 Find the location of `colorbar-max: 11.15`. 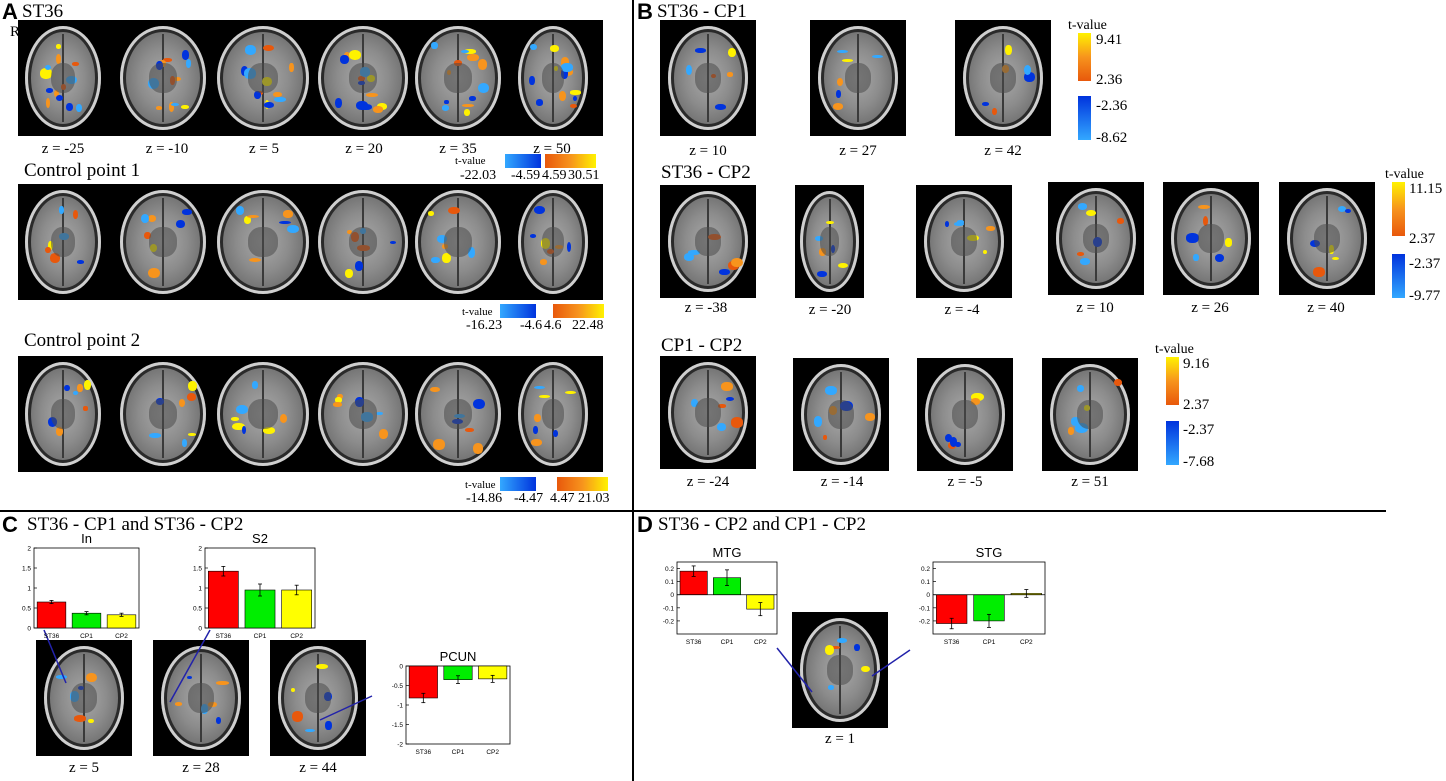

colorbar-max: 11.15 is located at coordinates (1426, 189).